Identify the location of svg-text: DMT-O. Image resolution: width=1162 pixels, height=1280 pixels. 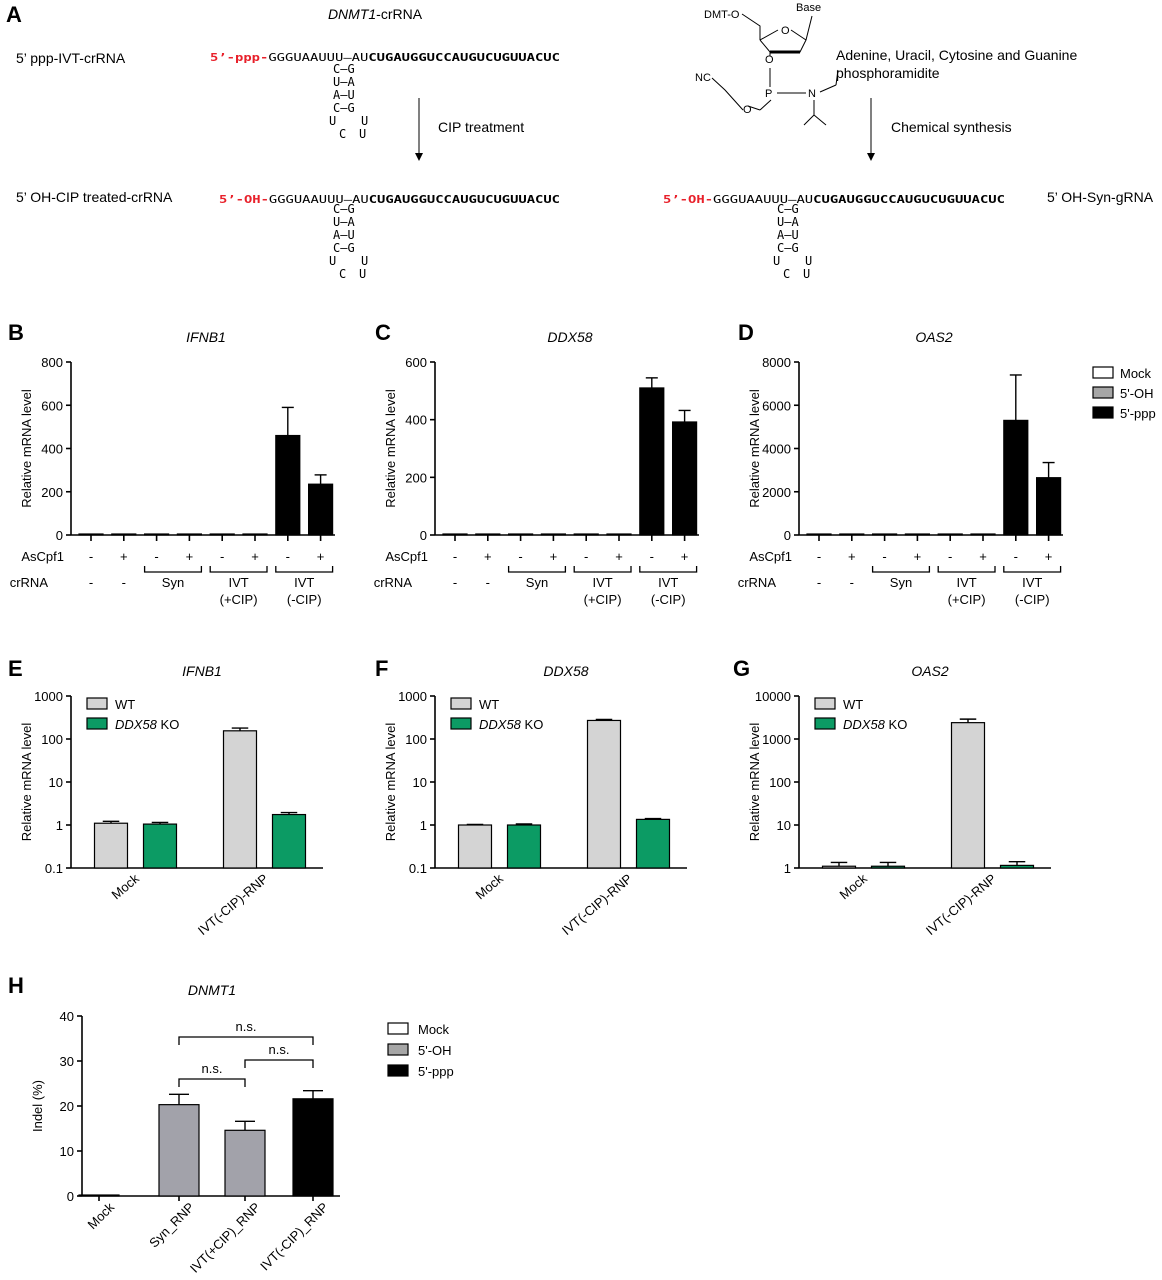
(722, 15).